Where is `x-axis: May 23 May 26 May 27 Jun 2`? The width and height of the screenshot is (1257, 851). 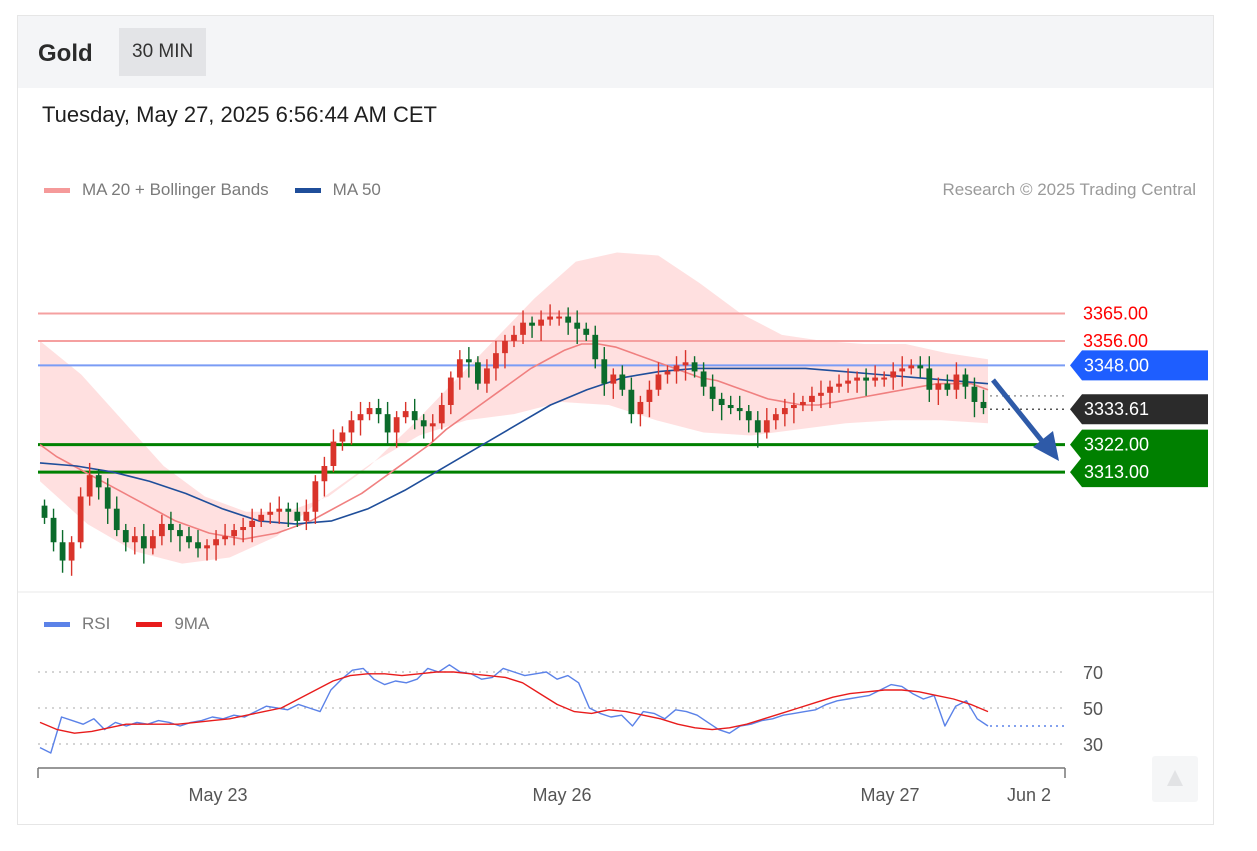
x-axis: May 23 May 26 May 27 Jun 2 is located at coordinates (551, 786).